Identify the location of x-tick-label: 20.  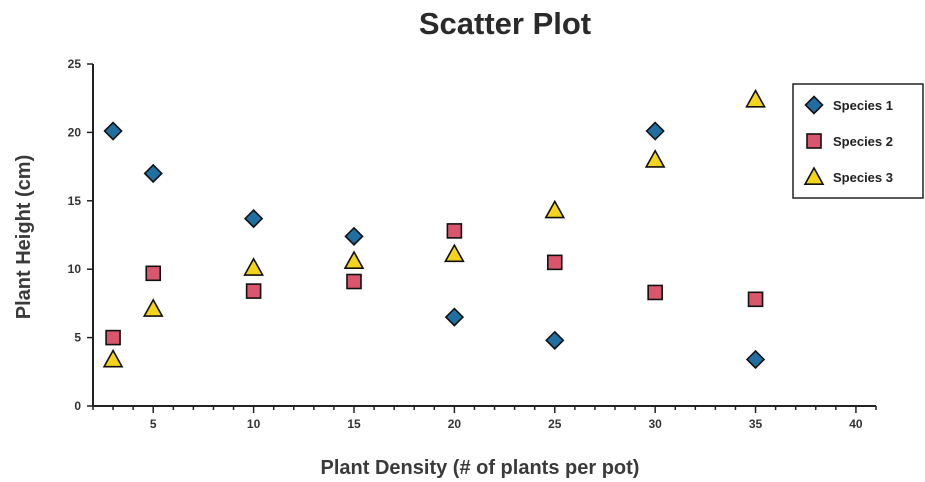
(455, 424).